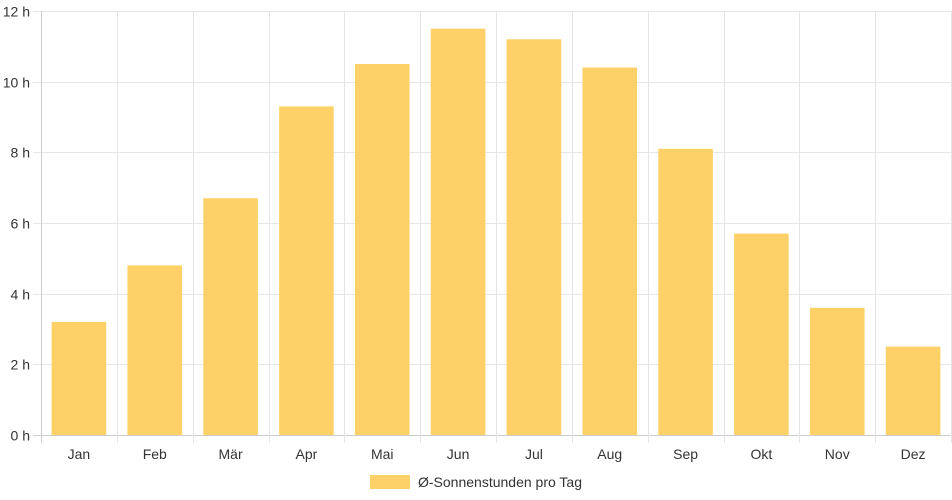 This screenshot has width=952, height=500. Describe the element at coordinates (20, 295) in the screenshot. I see `y-tick-label: 4 h` at that location.